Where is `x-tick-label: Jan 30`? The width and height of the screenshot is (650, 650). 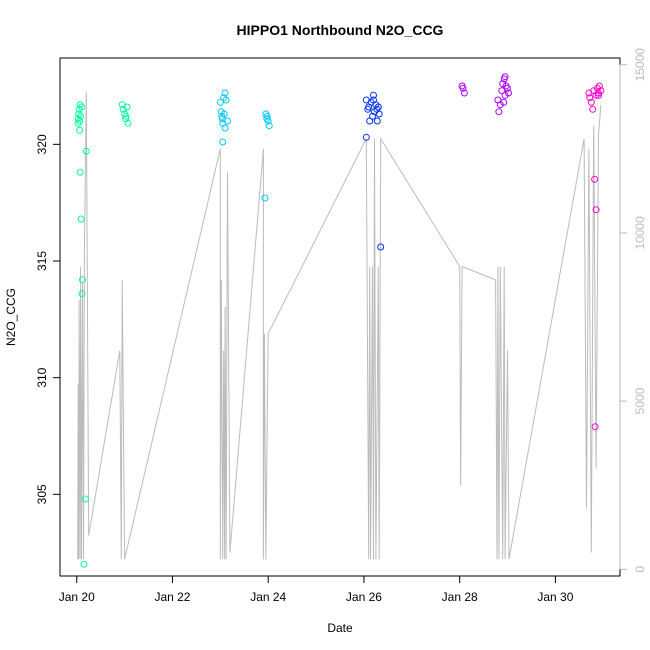 x-tick-label: Jan 30 is located at coordinates (555, 597).